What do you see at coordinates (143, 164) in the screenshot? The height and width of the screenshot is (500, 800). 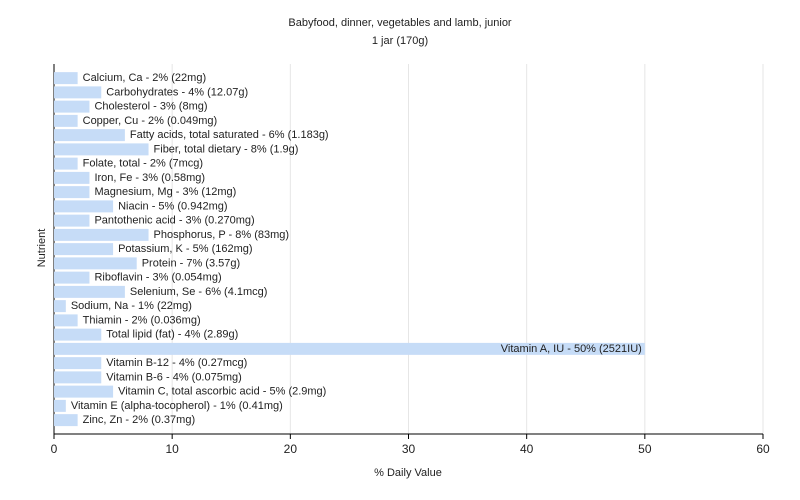 I see `bar-label: Folate, total - 2% (7mcg)` at bounding box center [143, 164].